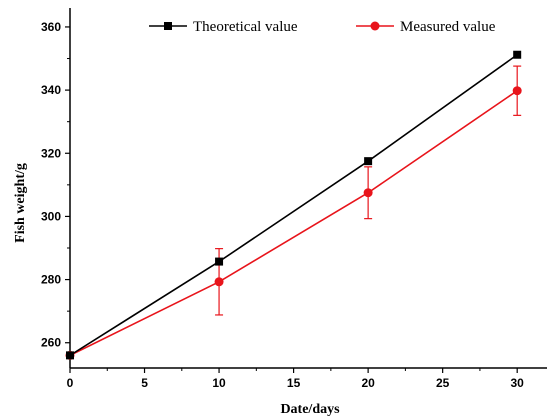  I want to click on y-tick-label: 360, so click(51, 27).